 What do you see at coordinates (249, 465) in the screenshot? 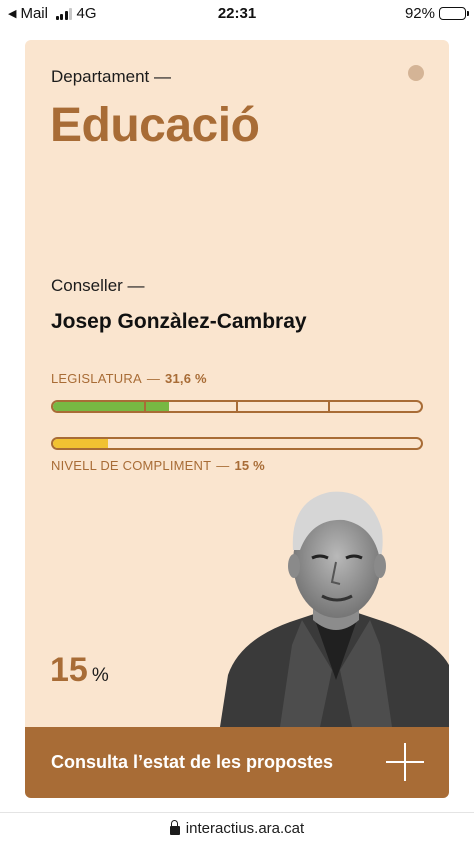
I see `compliment-value: 15 %` at bounding box center [249, 465].